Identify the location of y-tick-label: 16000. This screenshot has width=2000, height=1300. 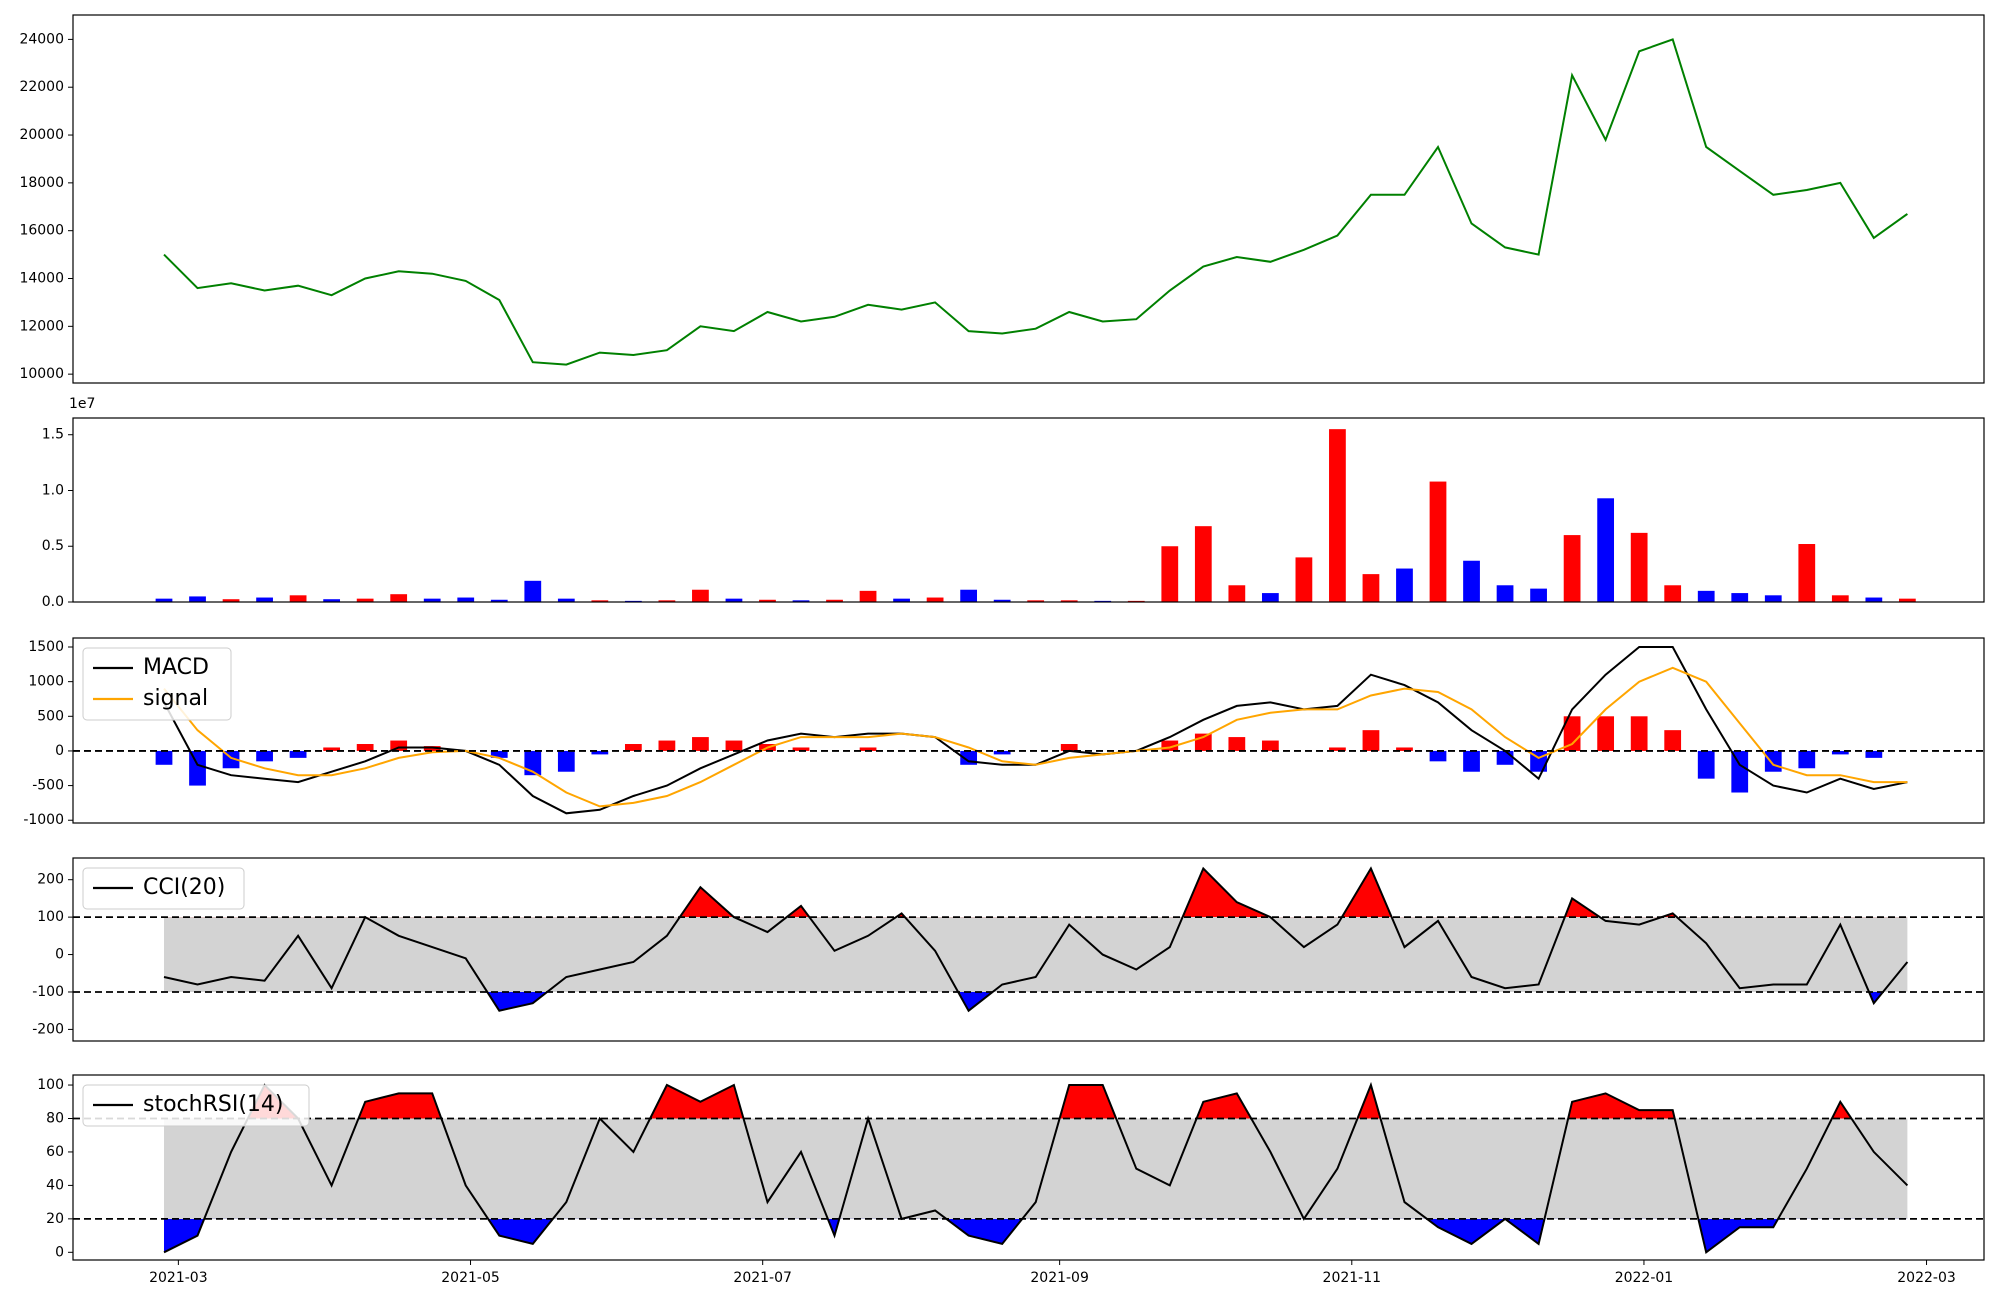
(41, 231).